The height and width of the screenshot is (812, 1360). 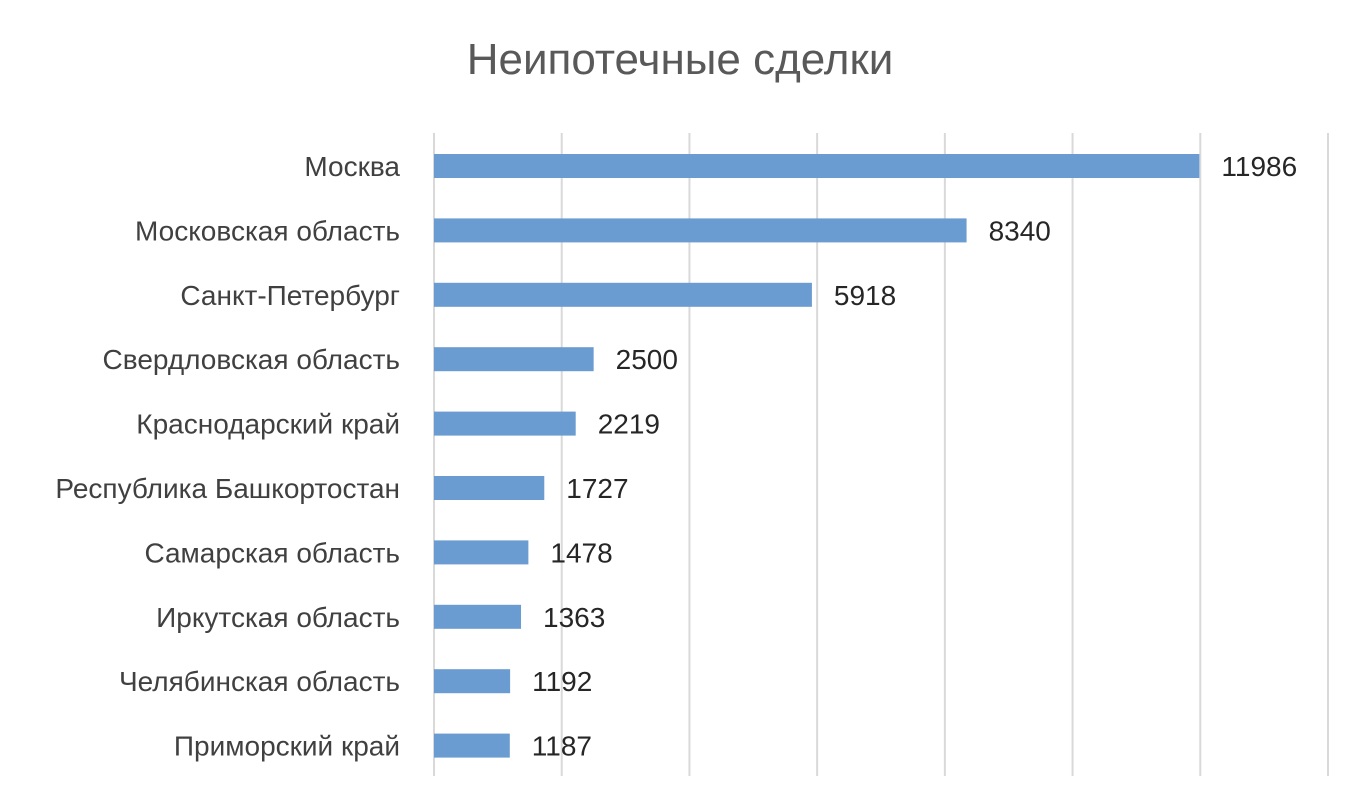 I want to click on category-label: Московская область, so click(x=267, y=230).